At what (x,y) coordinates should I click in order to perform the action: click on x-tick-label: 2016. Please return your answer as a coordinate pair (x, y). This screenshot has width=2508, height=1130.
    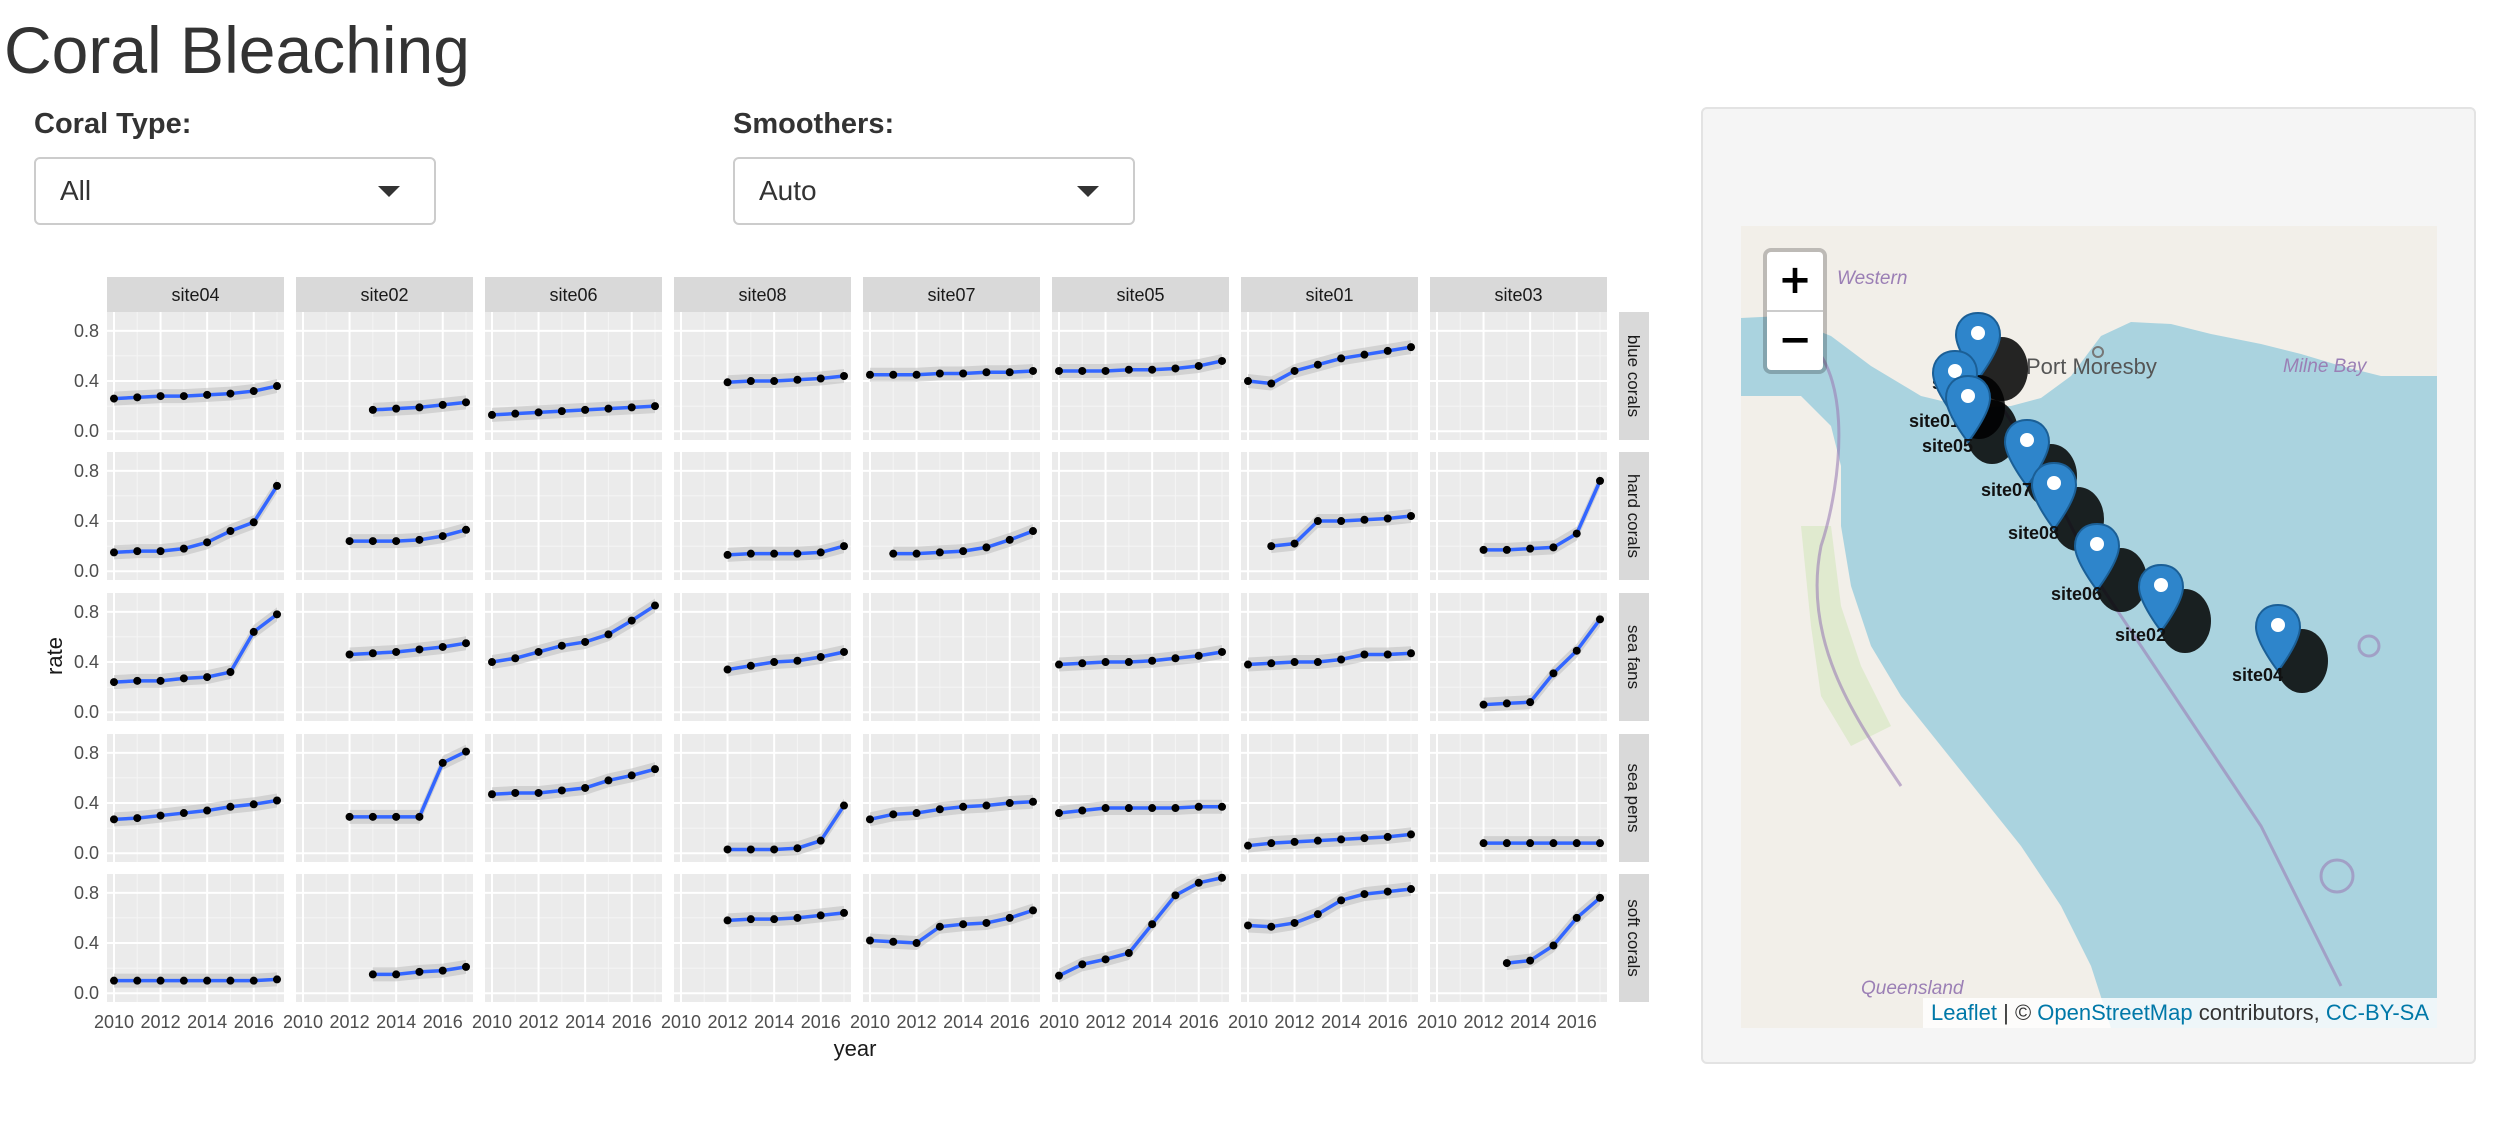
    Looking at the image, I should click on (821, 1022).